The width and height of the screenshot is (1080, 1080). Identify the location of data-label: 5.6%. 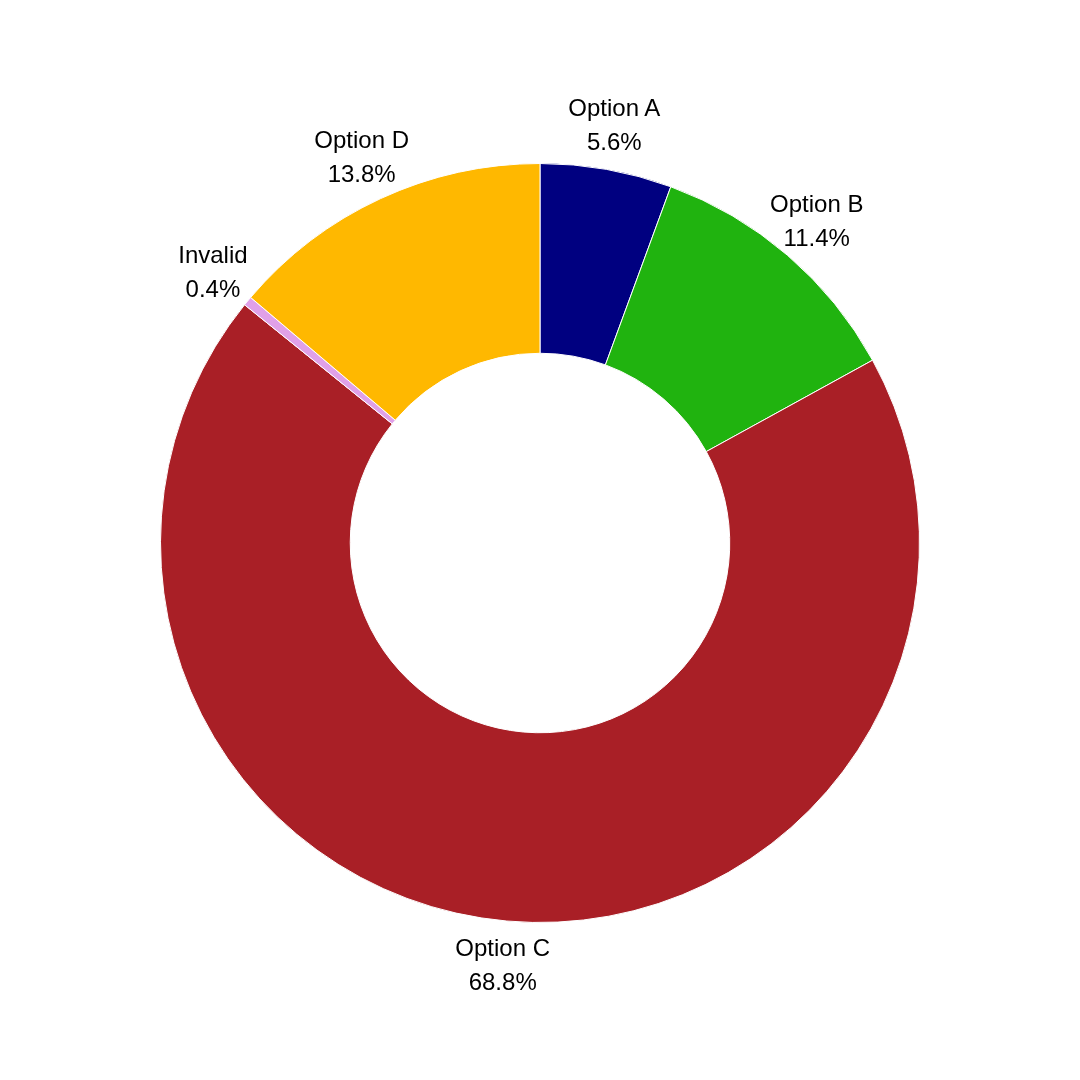
(614, 141).